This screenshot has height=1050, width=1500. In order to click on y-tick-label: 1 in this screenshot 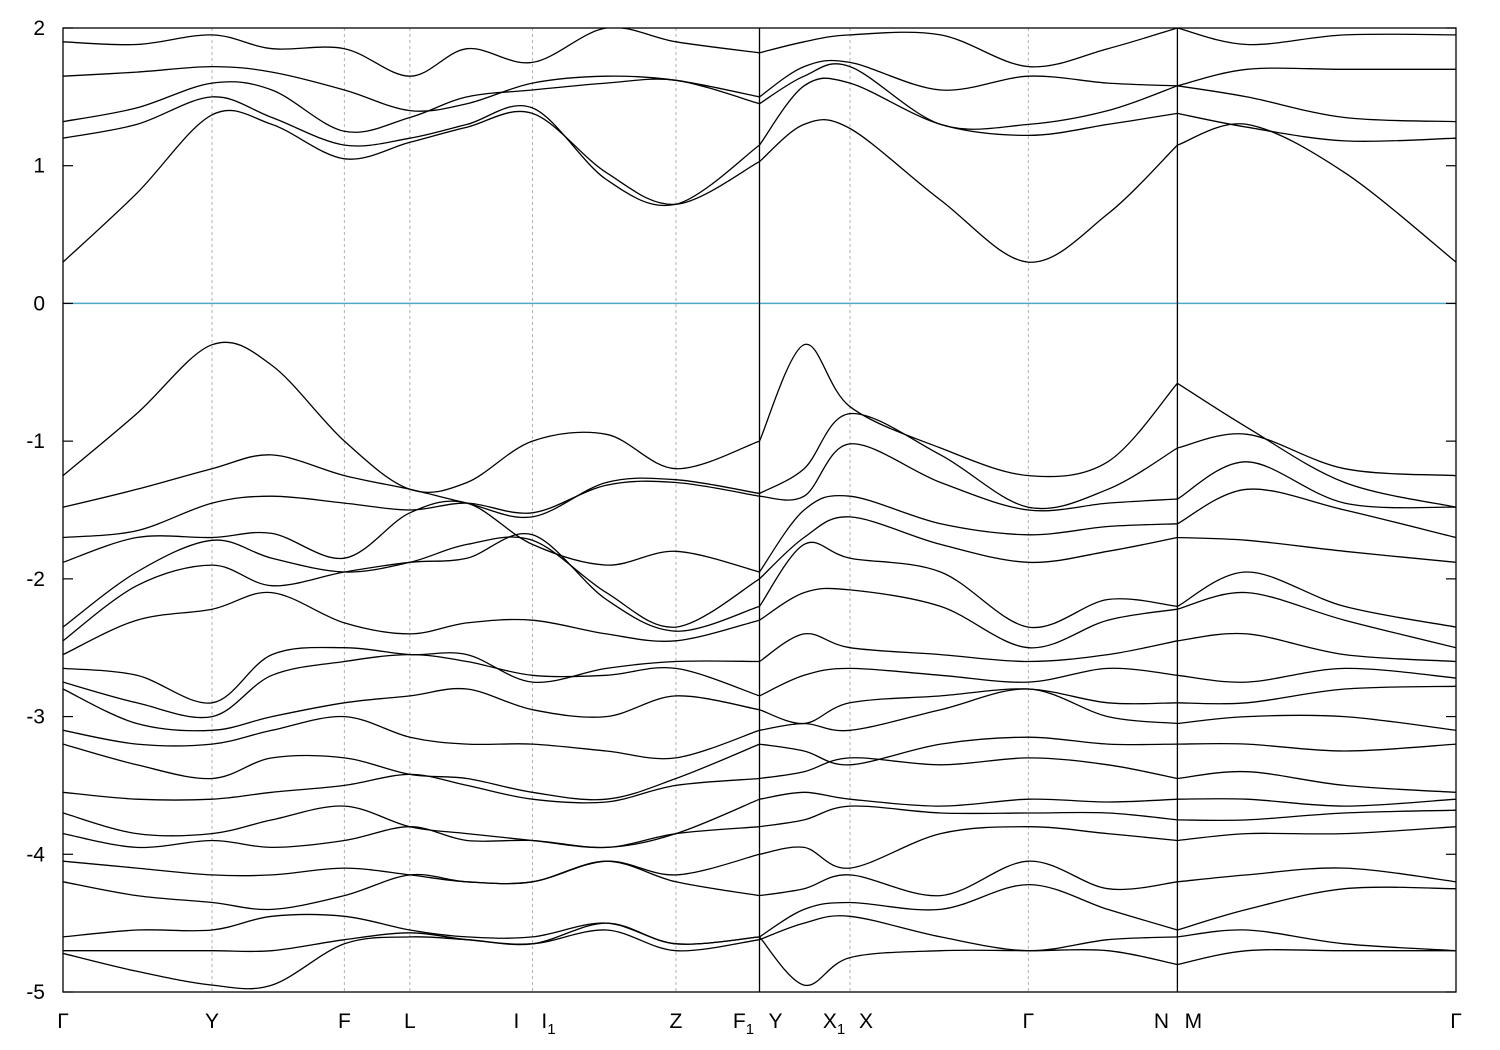, I will do `click(39, 166)`.